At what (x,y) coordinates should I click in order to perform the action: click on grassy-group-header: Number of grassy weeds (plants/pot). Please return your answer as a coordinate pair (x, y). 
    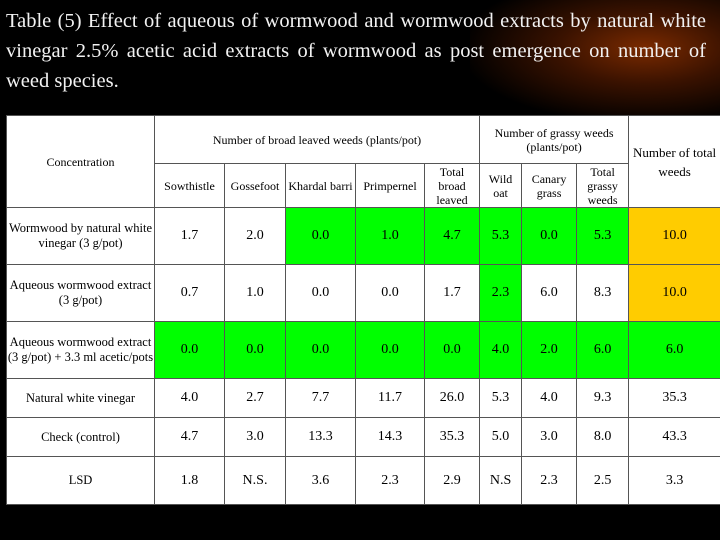
    Looking at the image, I should click on (554, 139).